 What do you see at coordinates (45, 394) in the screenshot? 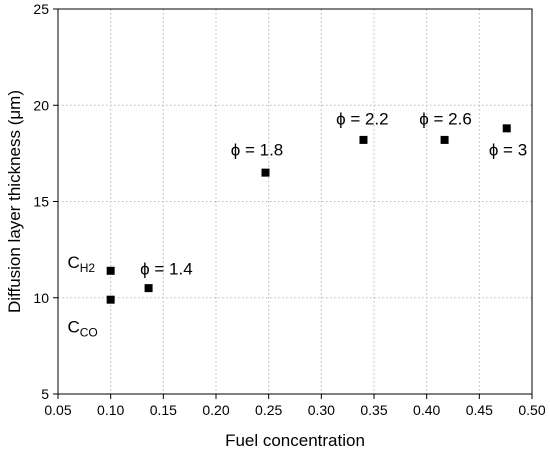
I see `y-tick-label: 5` at bounding box center [45, 394].